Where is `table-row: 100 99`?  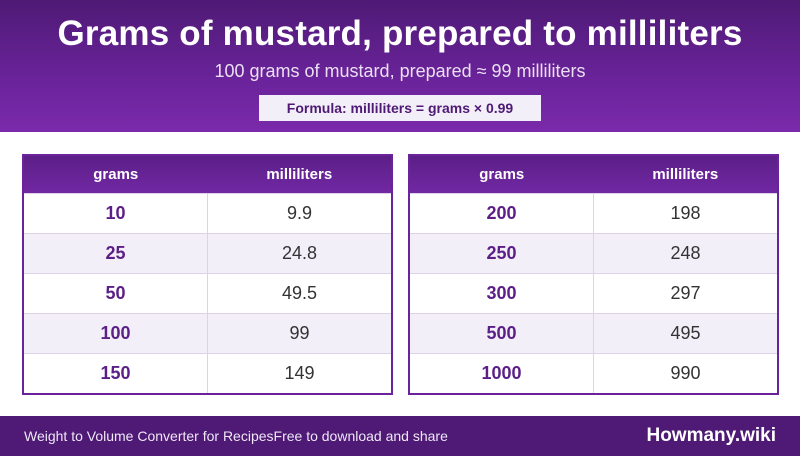 table-row: 100 99 is located at coordinates (207, 333).